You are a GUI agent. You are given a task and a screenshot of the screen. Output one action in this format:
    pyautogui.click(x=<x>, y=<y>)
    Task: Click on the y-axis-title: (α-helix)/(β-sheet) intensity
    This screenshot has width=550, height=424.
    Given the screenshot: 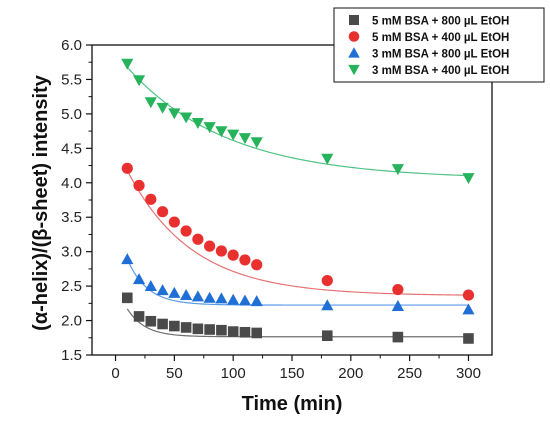 What is the action you would take?
    pyautogui.click(x=41, y=202)
    